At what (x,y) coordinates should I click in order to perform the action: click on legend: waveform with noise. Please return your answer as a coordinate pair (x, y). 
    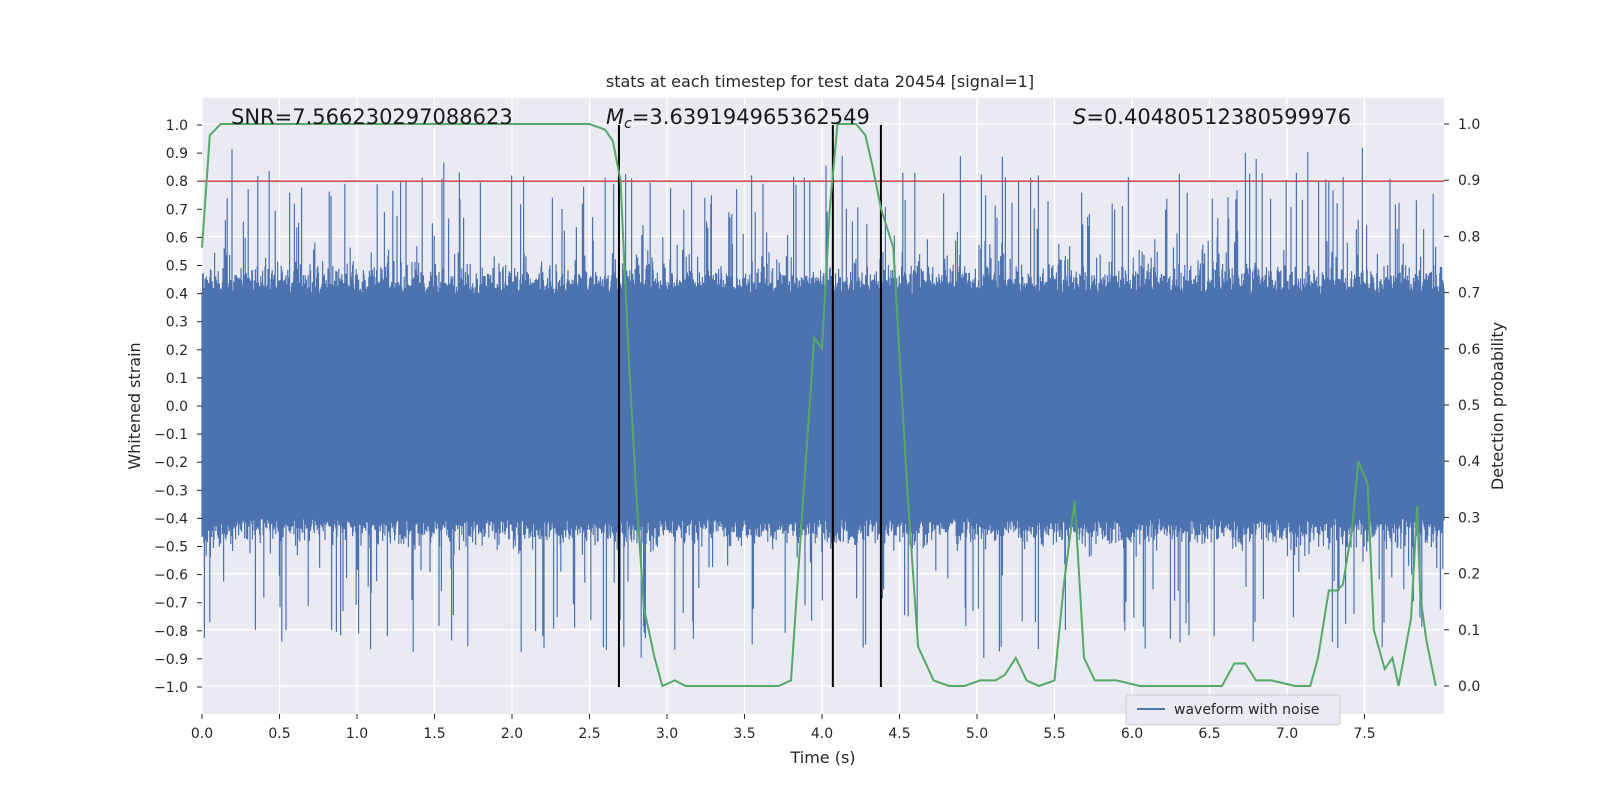
    Looking at the image, I should click on (1233, 710).